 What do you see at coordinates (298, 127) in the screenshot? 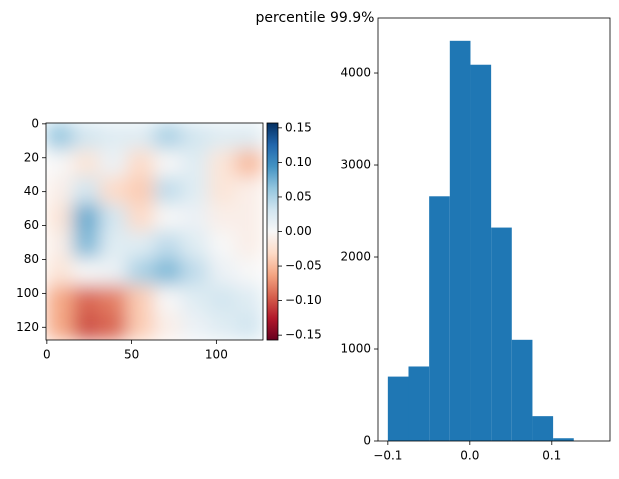
I see `colorbar-tick-label: 0.15` at bounding box center [298, 127].